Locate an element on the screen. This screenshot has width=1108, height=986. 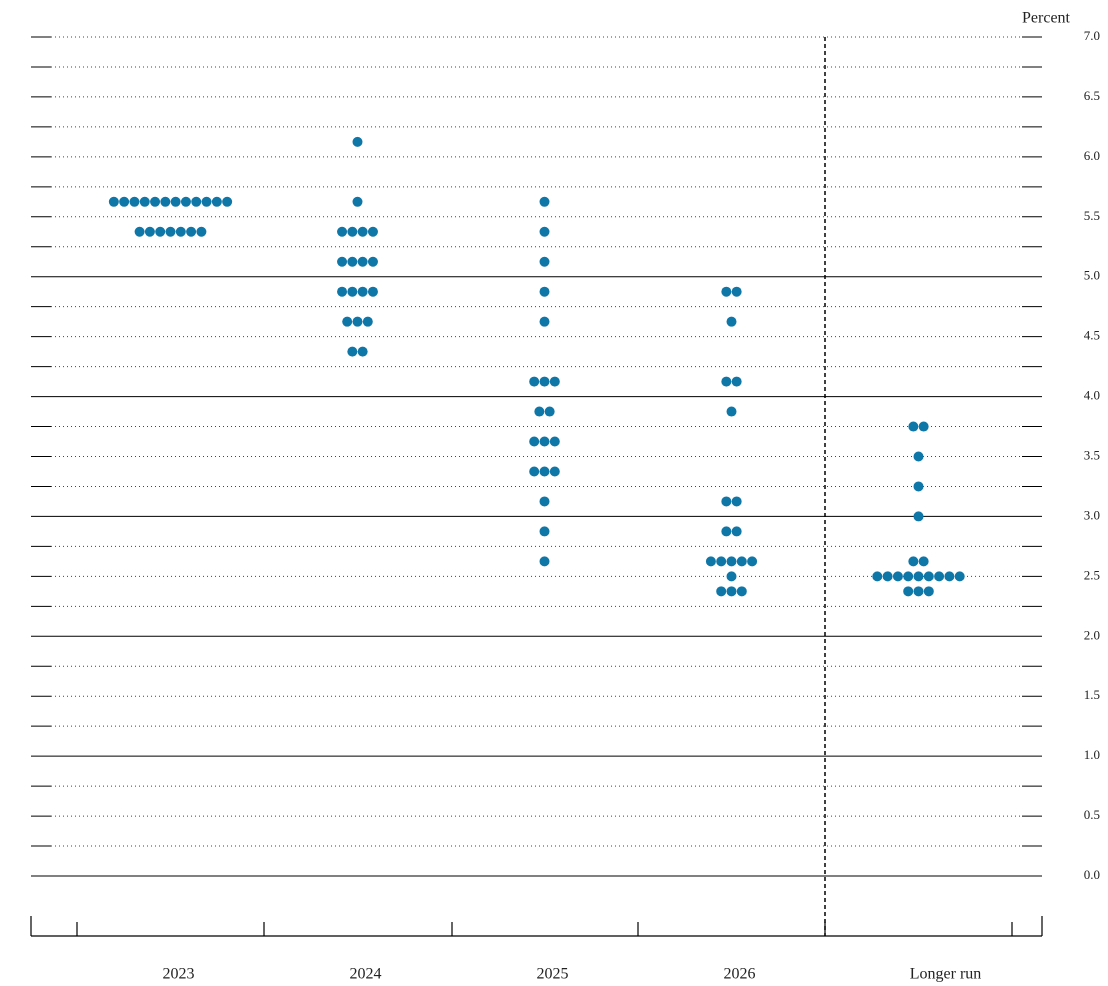
y-tick-label: 3.5 is located at coordinates (1092, 454).